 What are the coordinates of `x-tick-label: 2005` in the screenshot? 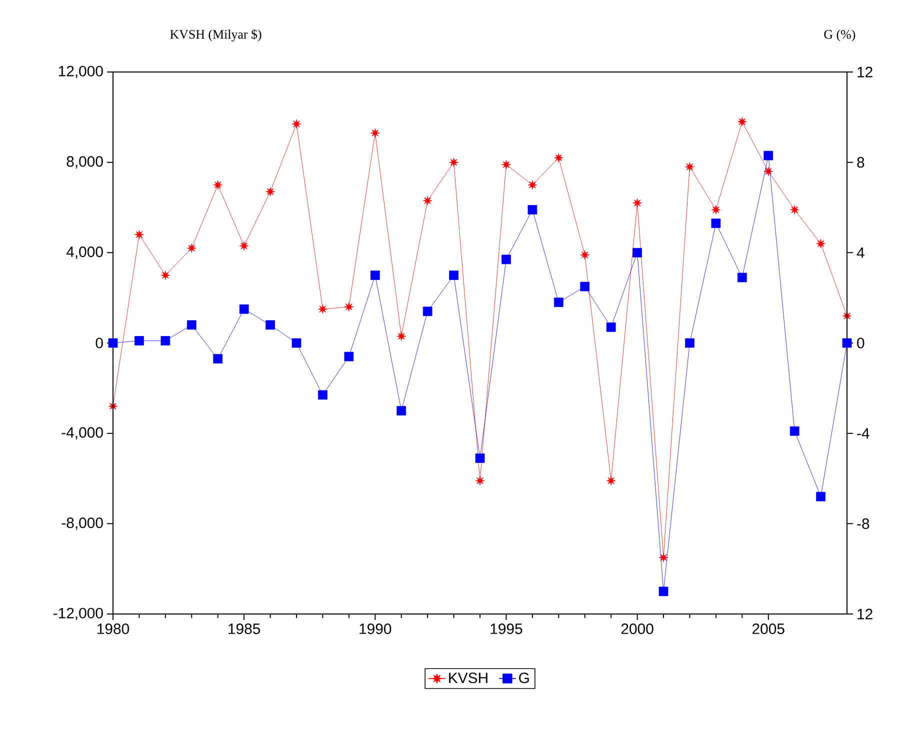 It's located at (768, 628).